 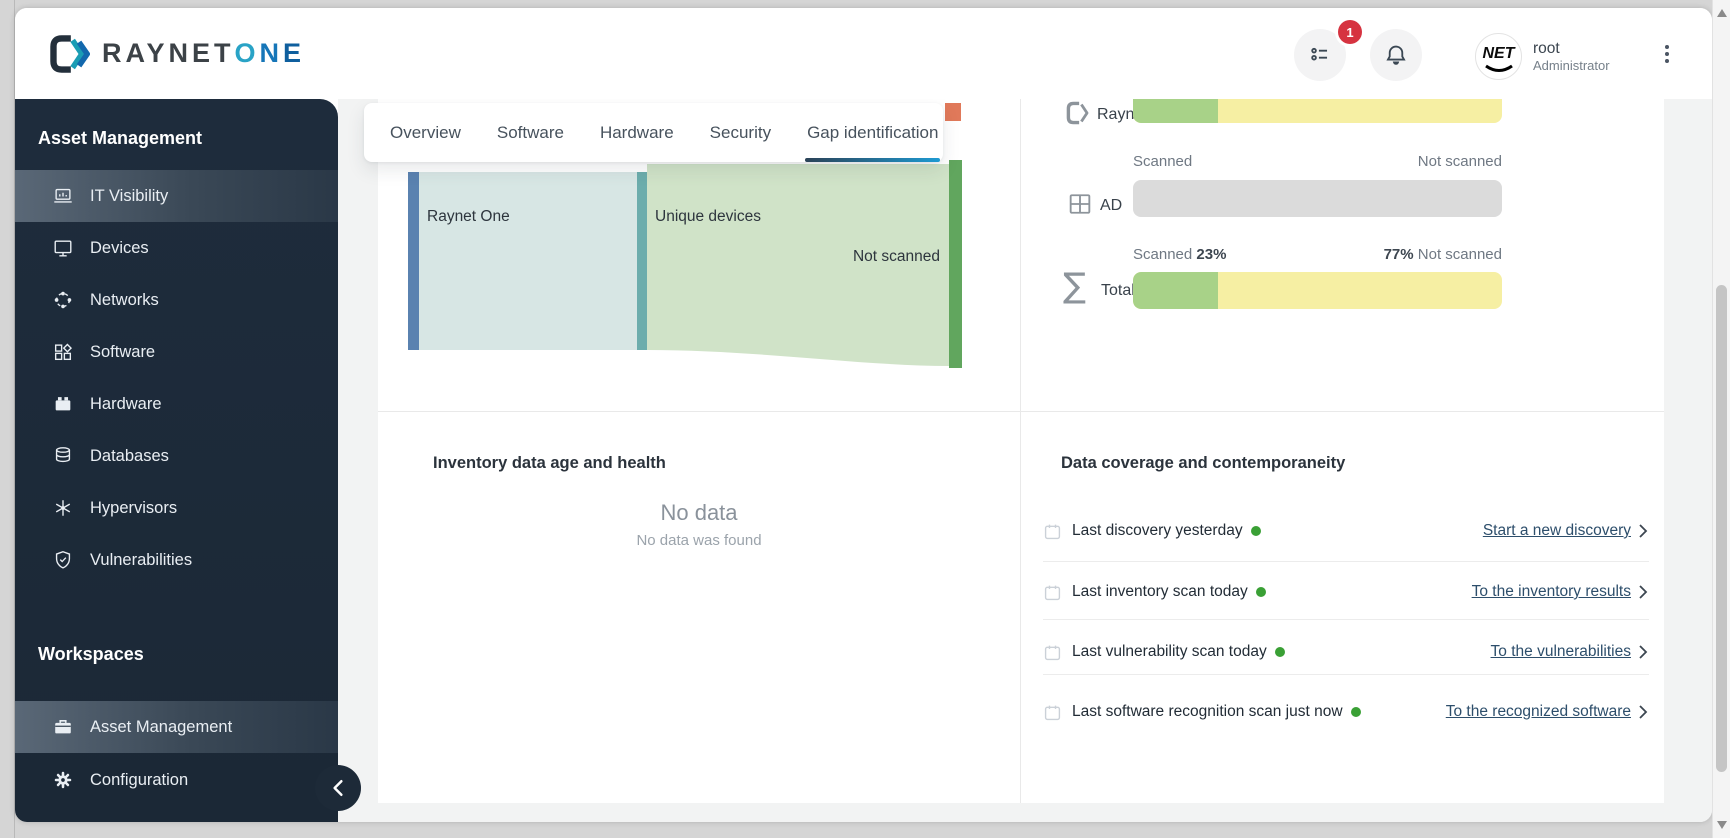 What do you see at coordinates (1667, 47) in the screenshot?
I see `kebab-icon` at bounding box center [1667, 47].